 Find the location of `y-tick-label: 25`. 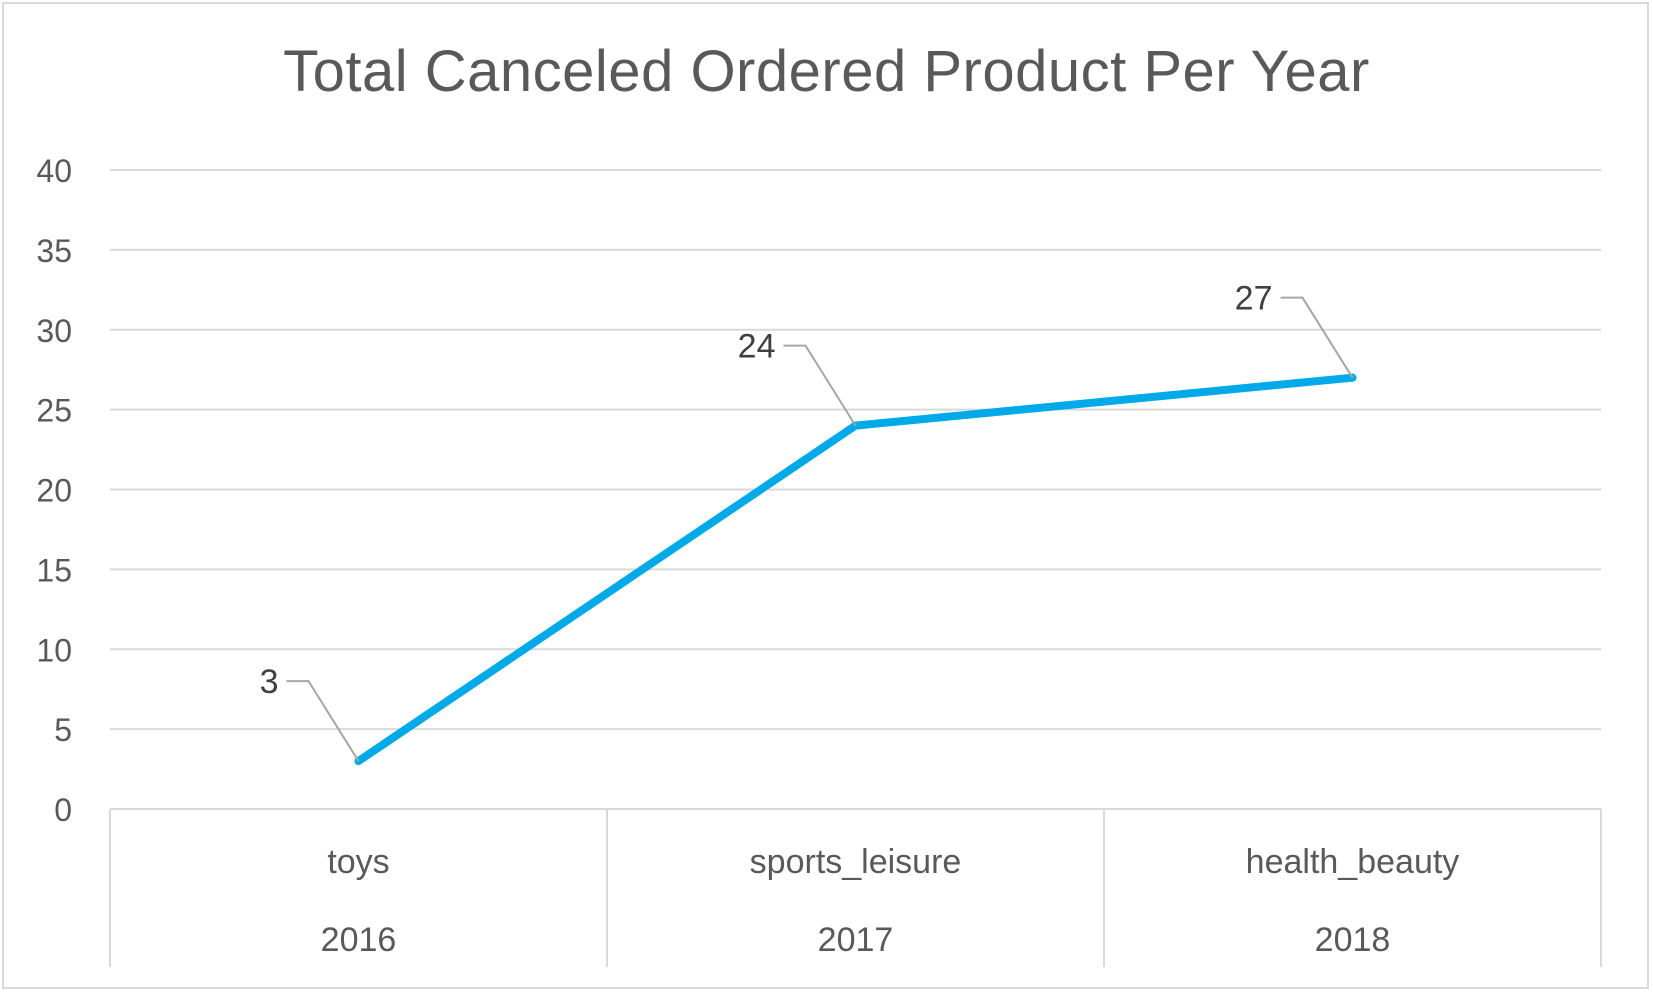

y-tick-label: 25 is located at coordinates (54, 411).